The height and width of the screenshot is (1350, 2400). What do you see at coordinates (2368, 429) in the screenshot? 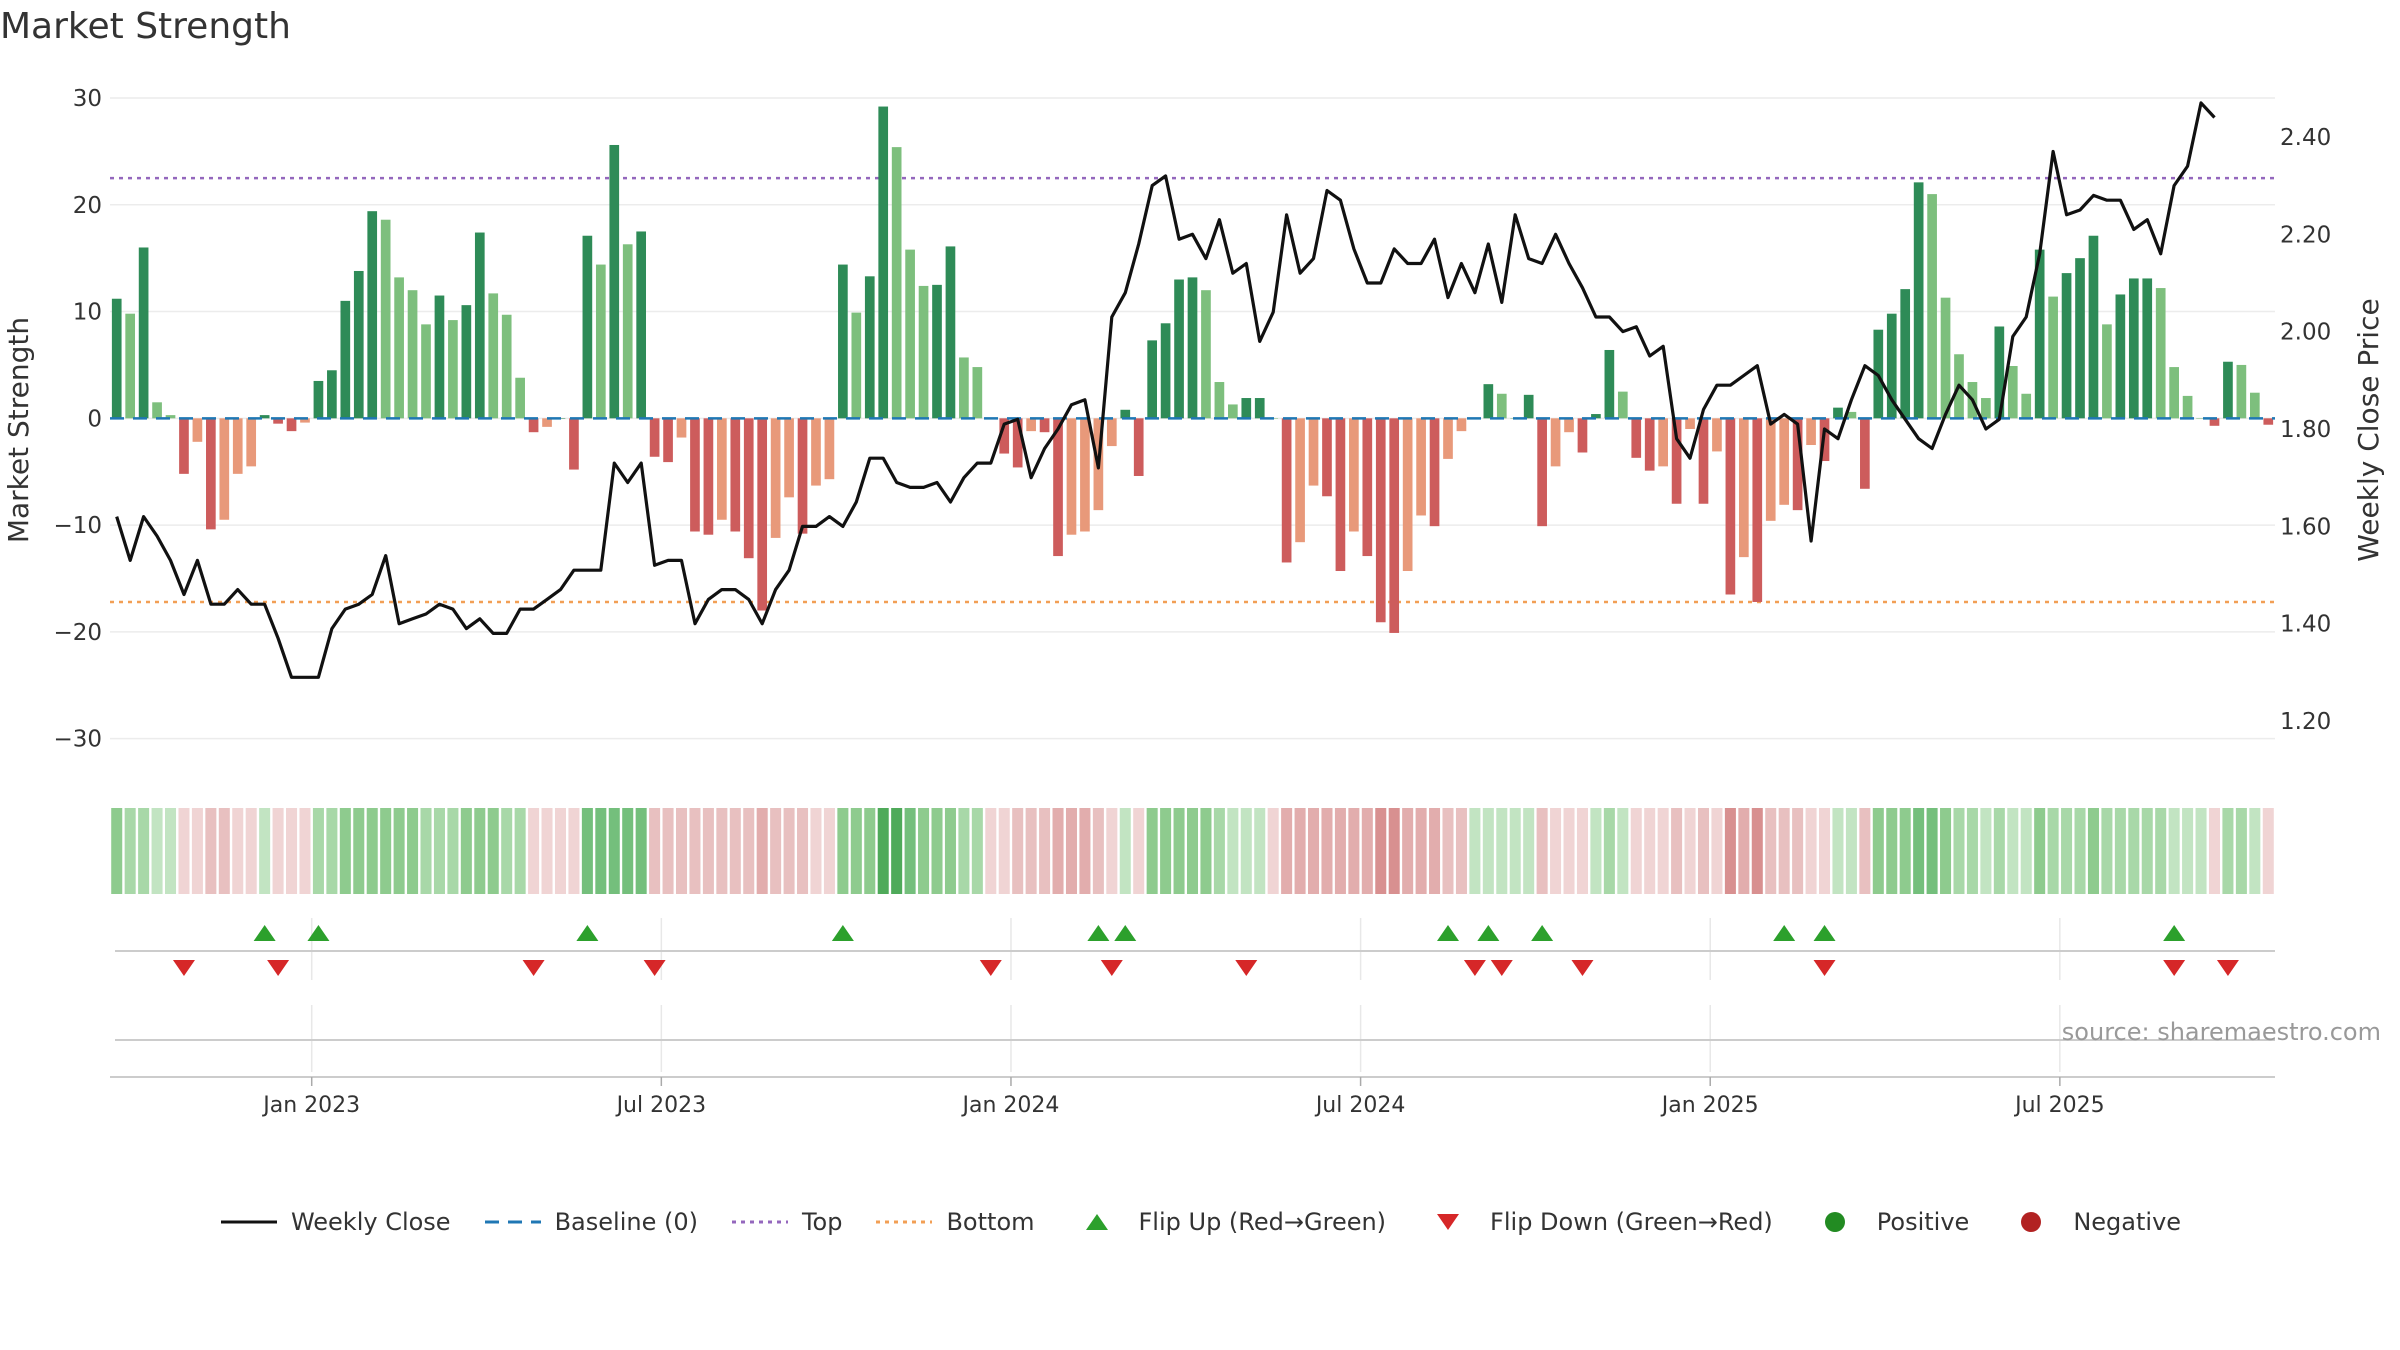
I see `y2-axis-label: Weekly Close Price` at bounding box center [2368, 429].